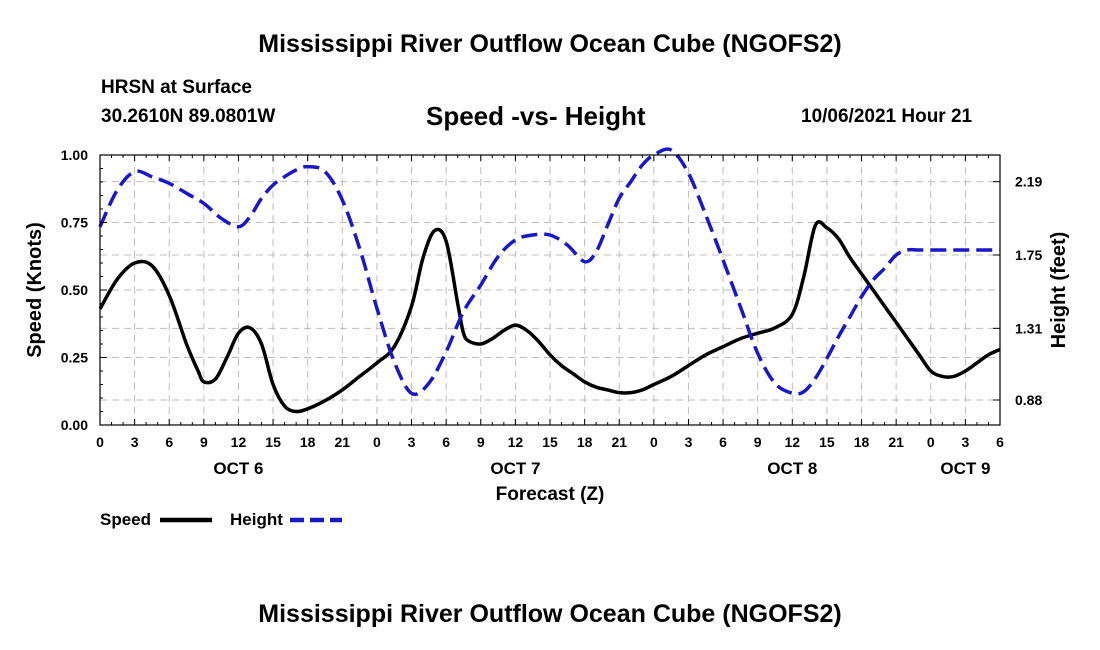 Image resolution: width=1100 pixels, height=650 pixels. What do you see at coordinates (238, 468) in the screenshot?
I see `date-label: OCT 6` at bounding box center [238, 468].